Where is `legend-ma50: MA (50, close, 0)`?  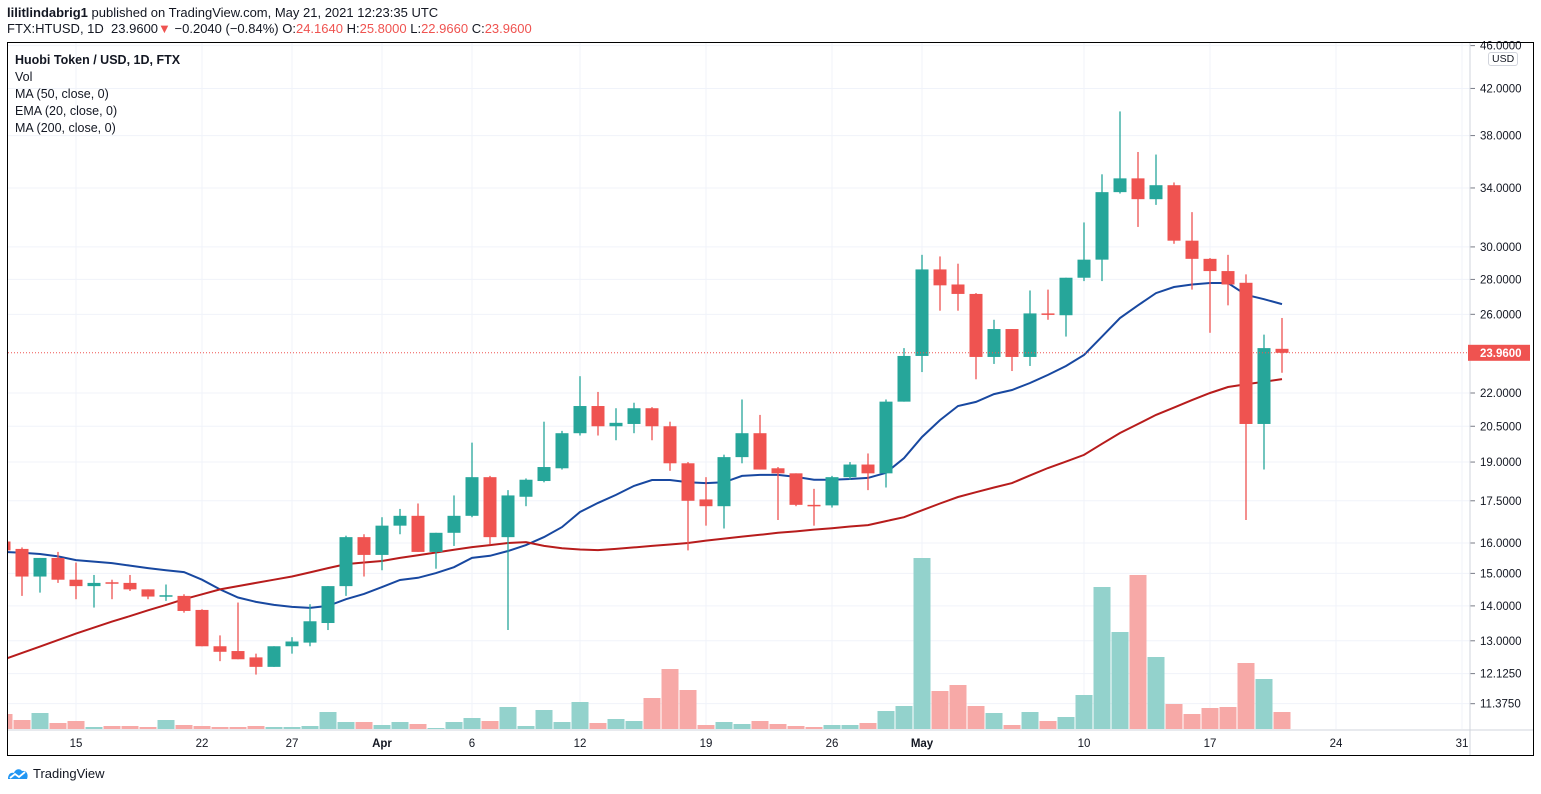
legend-ma50: MA (50, close, 0) is located at coordinates (62, 94).